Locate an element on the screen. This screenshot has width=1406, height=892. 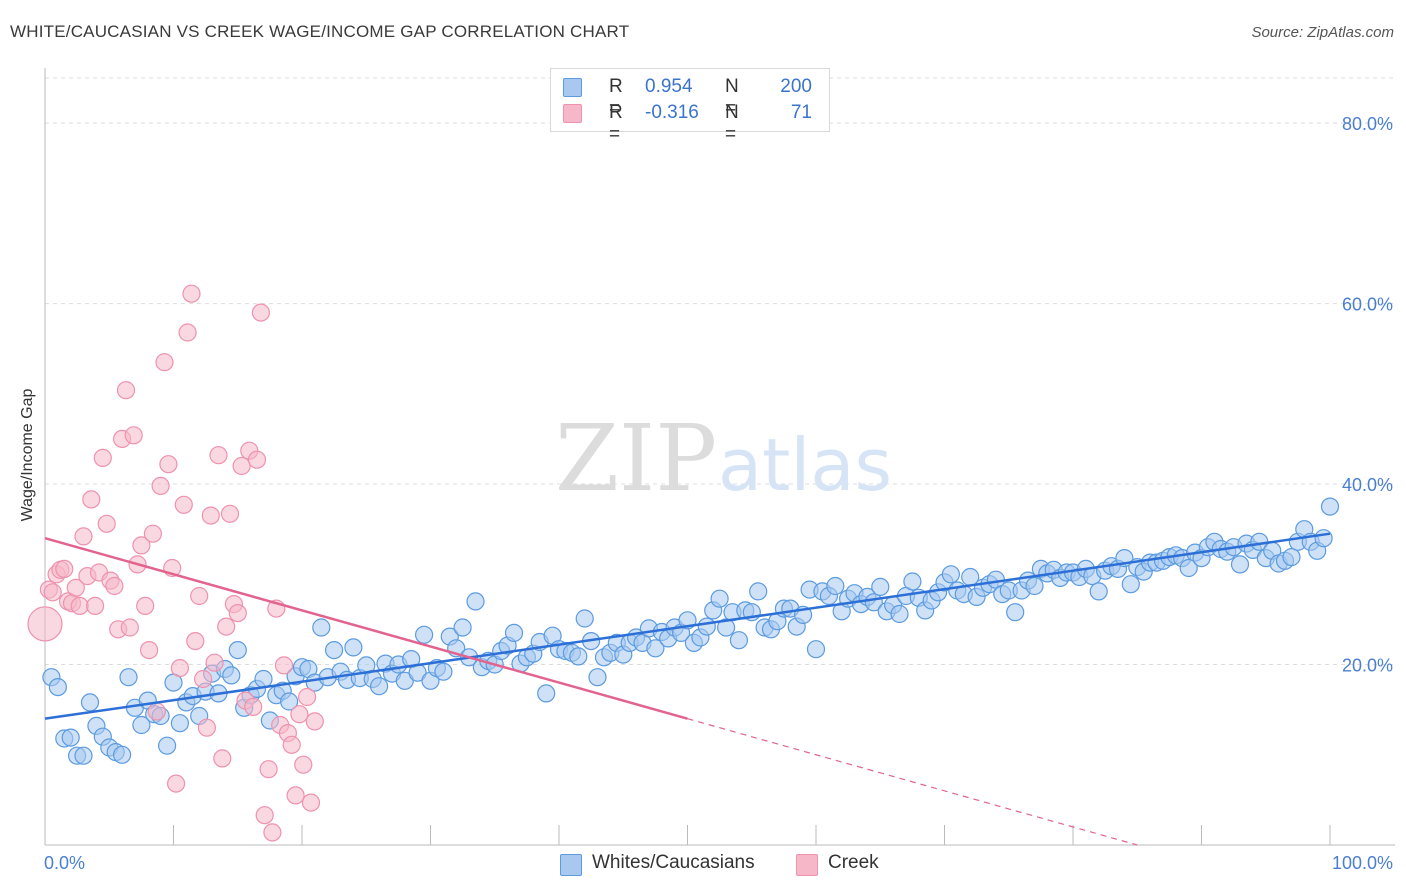
creek-trend-extension is located at coordinates (912, 782).